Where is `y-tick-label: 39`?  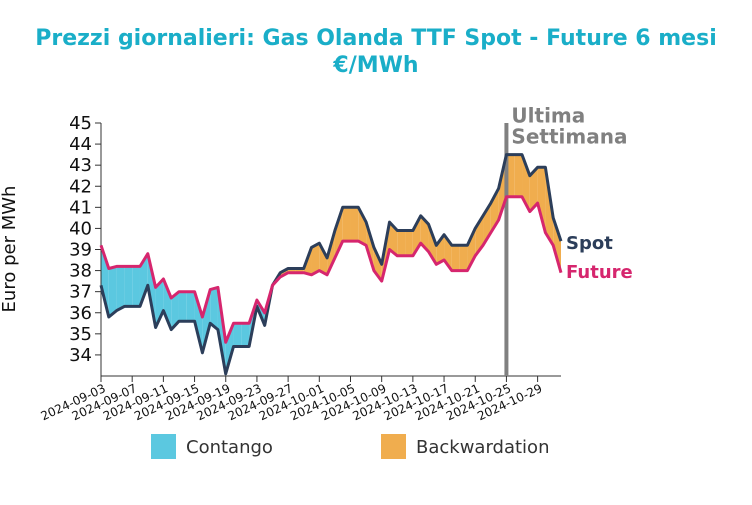 y-tick-label: 39 is located at coordinates (80, 250).